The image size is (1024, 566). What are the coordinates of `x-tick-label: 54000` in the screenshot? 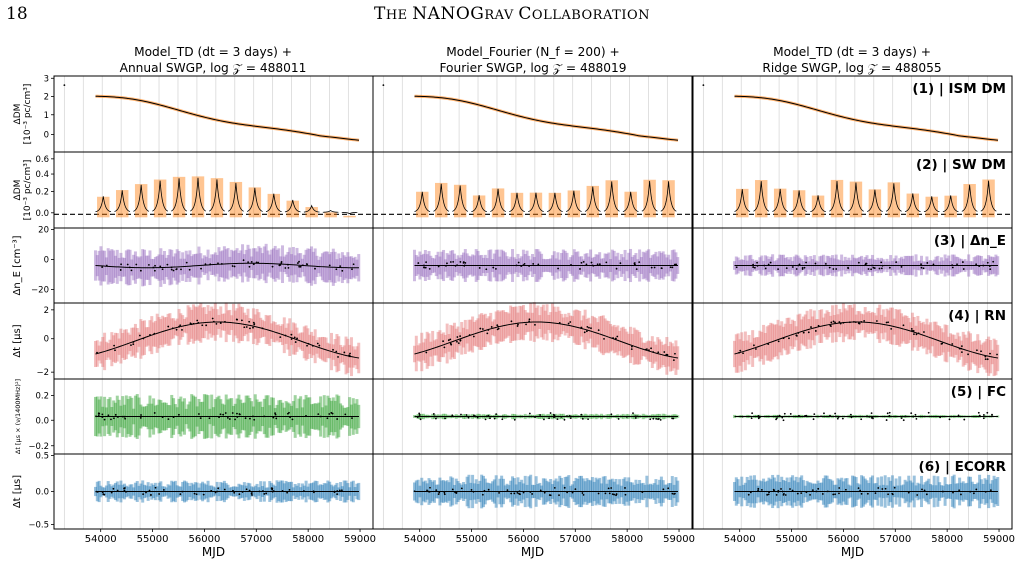 It's located at (101, 539).